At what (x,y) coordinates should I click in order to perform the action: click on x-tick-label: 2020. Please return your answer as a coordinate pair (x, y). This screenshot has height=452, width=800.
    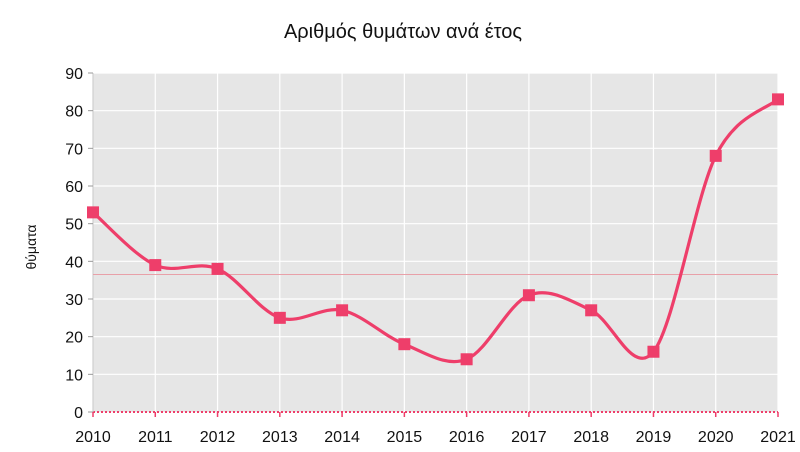
    Looking at the image, I should click on (716, 437).